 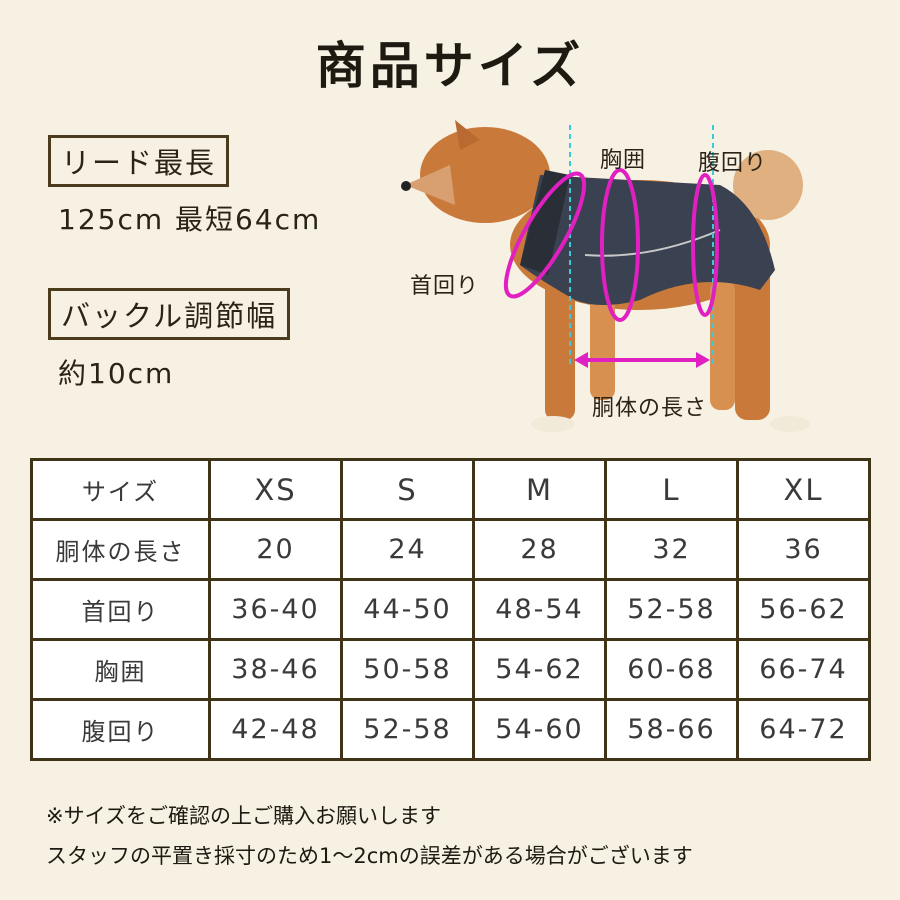 I want to click on table-row: 腹回り 42-48 52-58 54-60 58-66 64-72, so click(x=450, y=729).